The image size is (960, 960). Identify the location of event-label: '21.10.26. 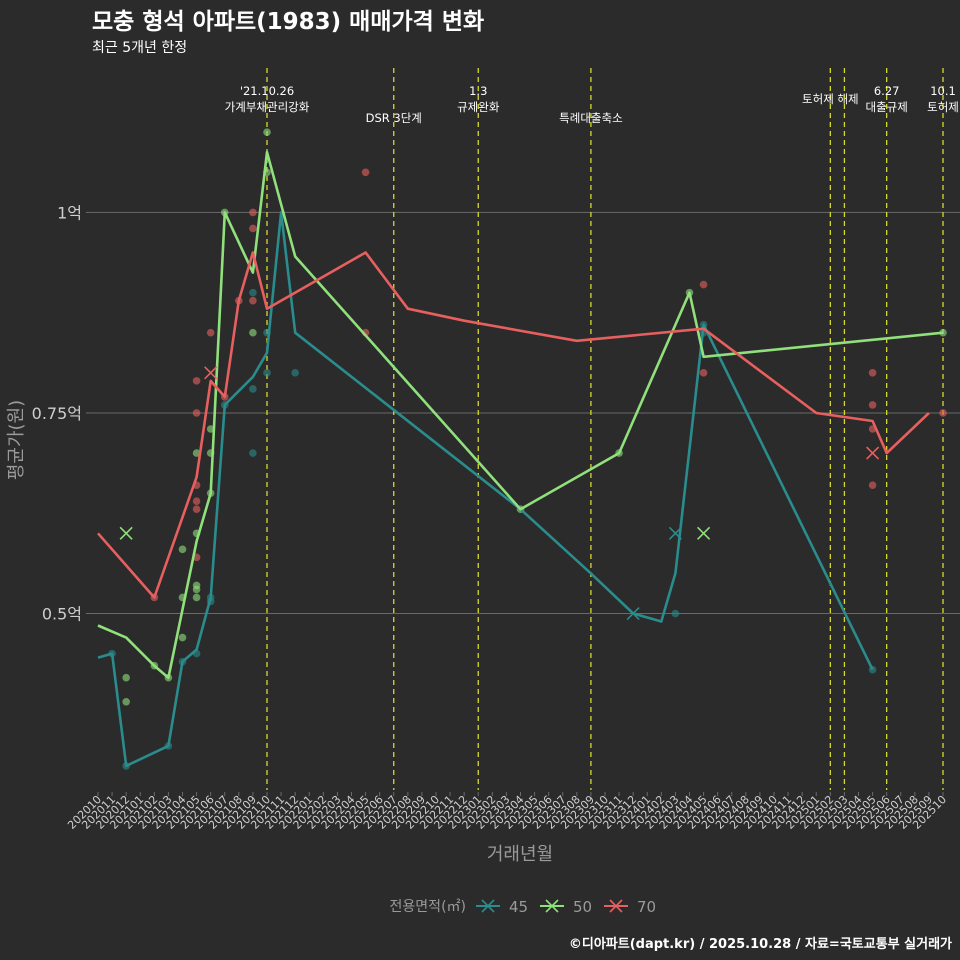
(267, 91).